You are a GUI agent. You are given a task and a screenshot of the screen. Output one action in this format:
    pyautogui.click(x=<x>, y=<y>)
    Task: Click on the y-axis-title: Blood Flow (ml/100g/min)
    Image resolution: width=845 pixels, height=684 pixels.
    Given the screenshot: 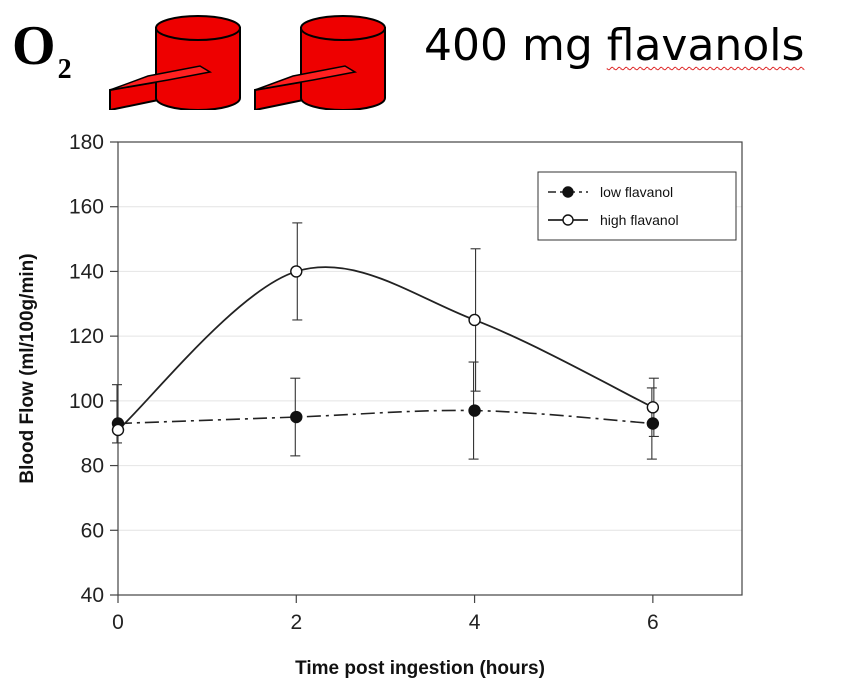 What is the action you would take?
    pyautogui.click(x=27, y=368)
    